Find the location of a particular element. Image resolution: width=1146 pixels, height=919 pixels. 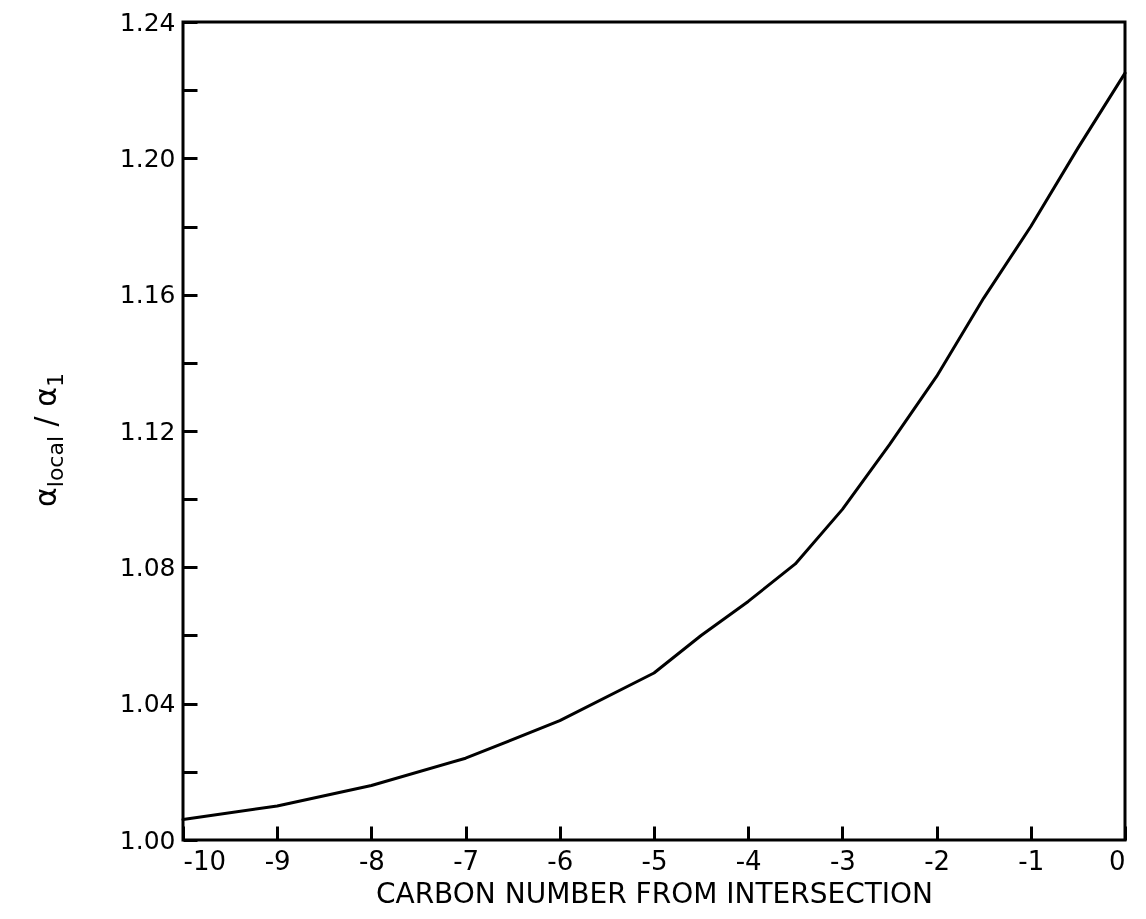

x-tick-label: -7 is located at coordinates (466, 860).